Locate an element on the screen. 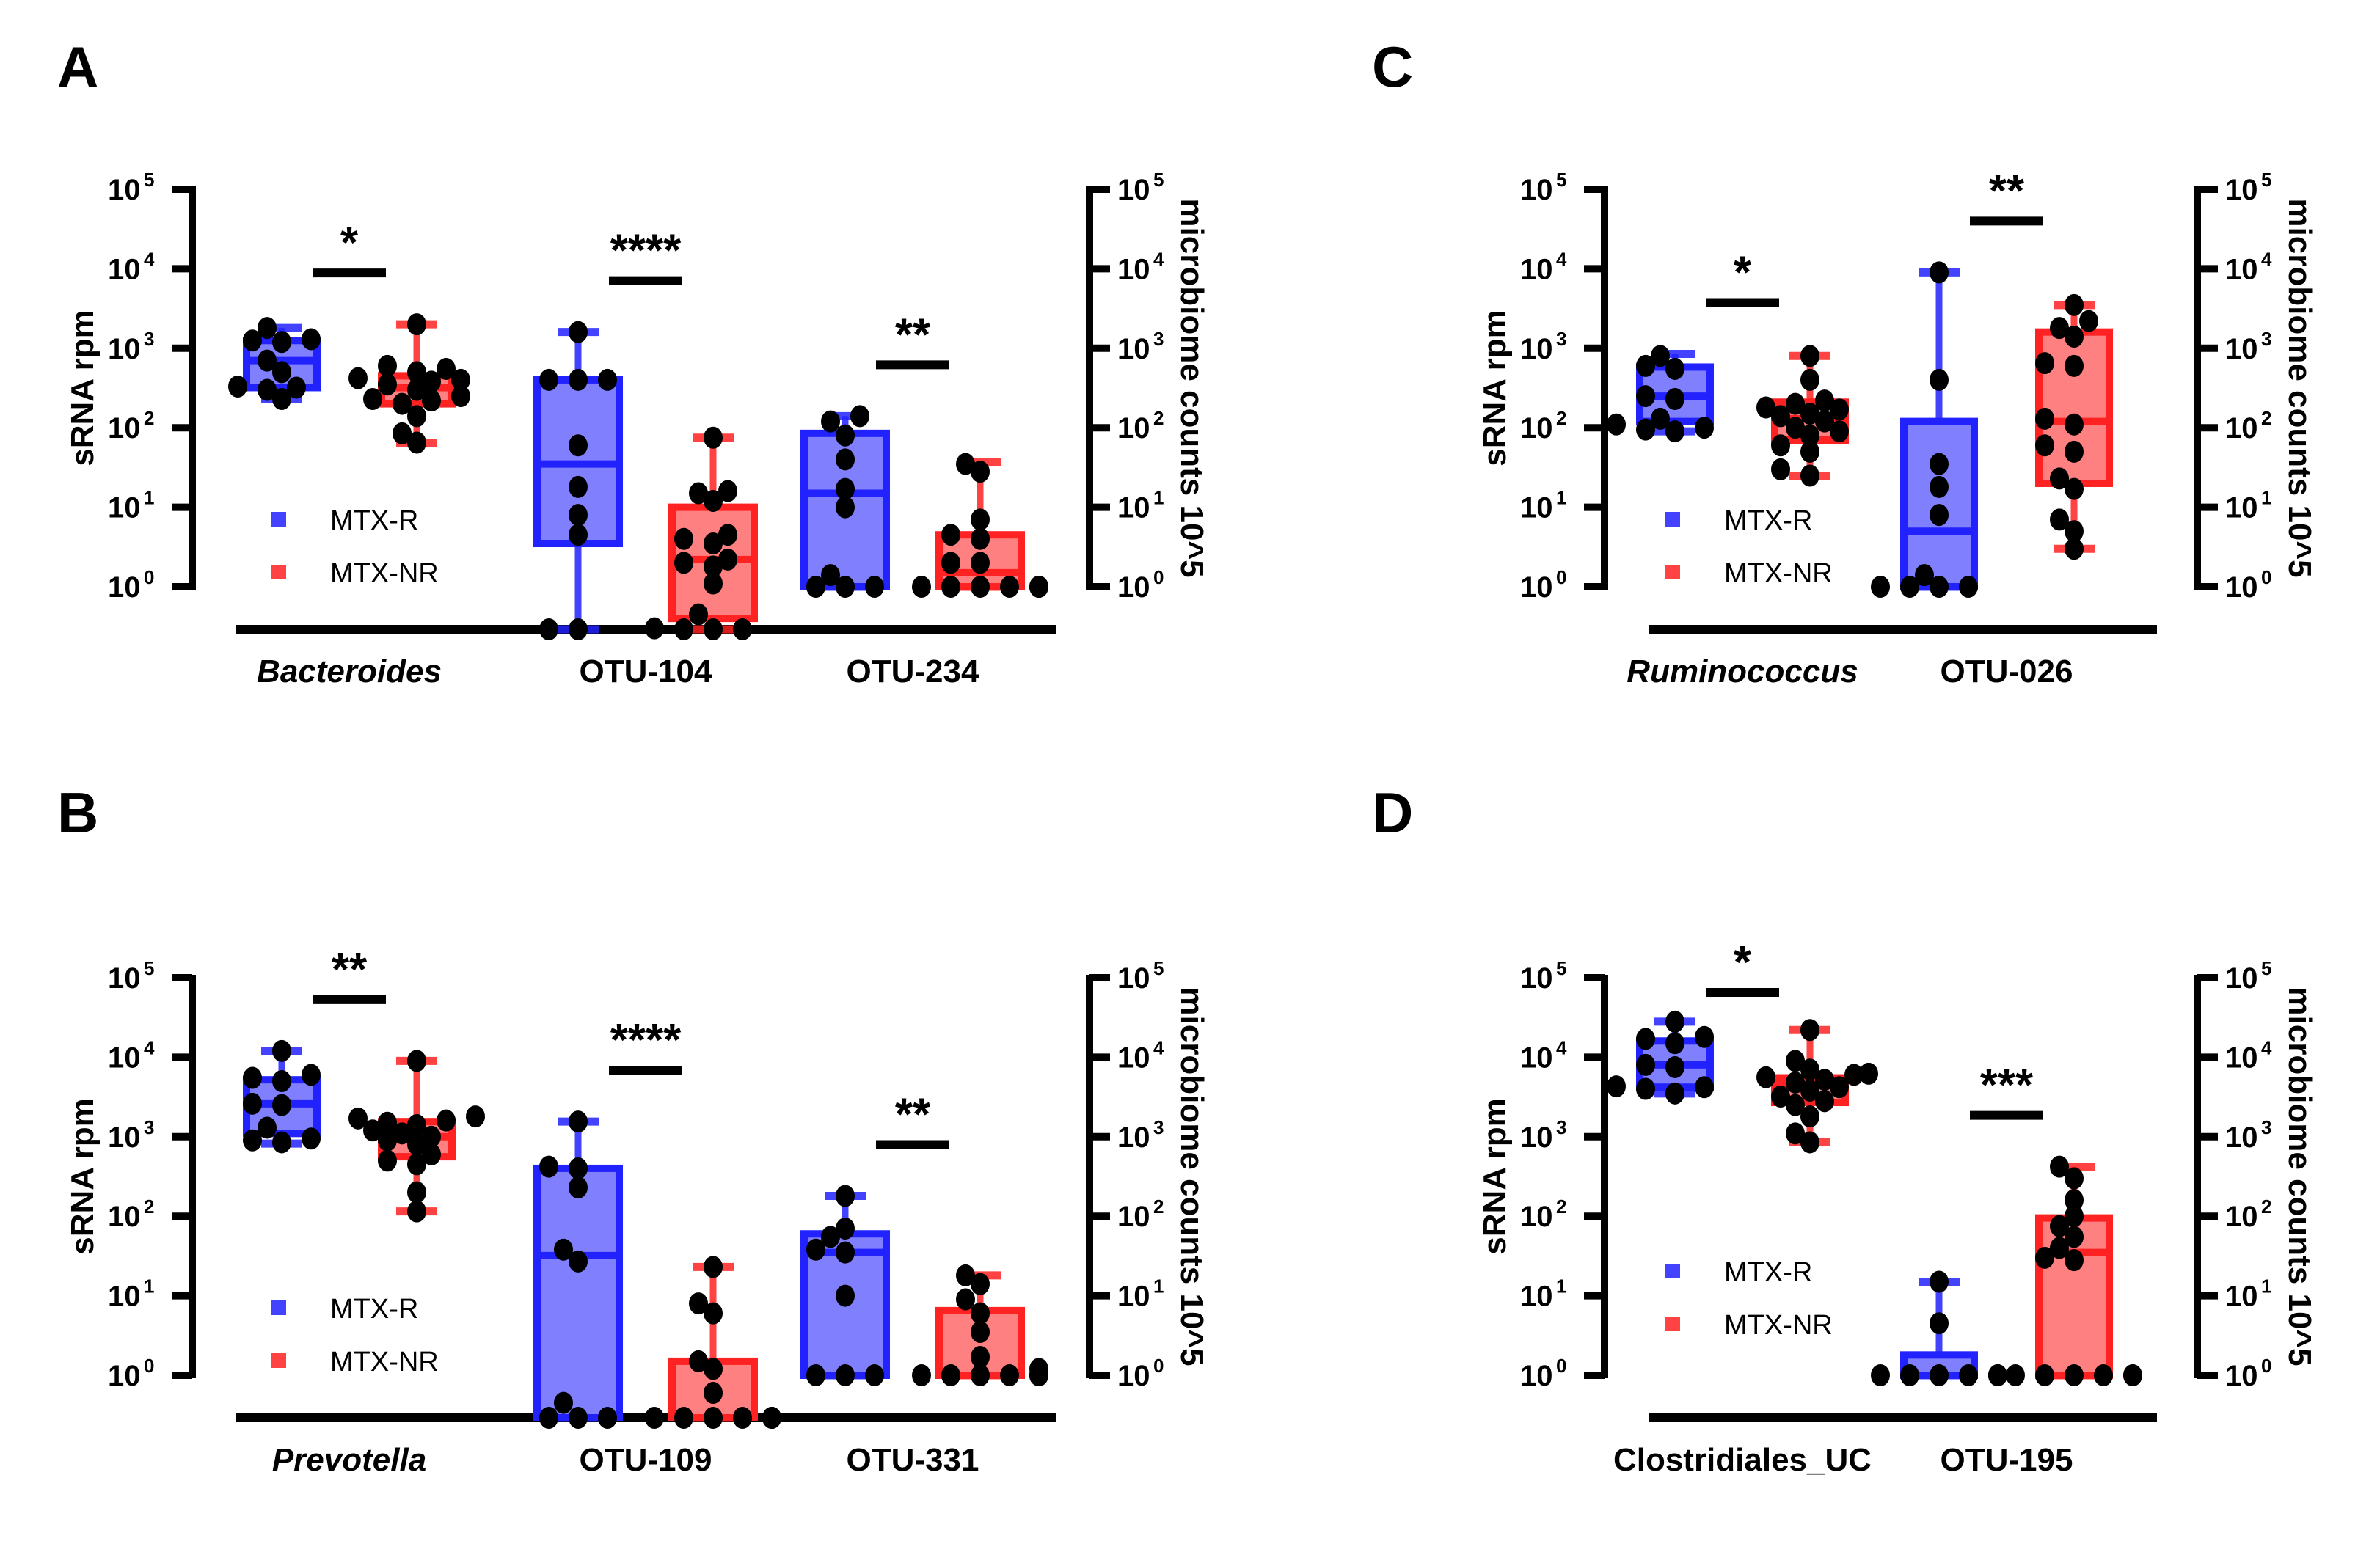  panel-letter: D is located at coordinates (1392, 812).